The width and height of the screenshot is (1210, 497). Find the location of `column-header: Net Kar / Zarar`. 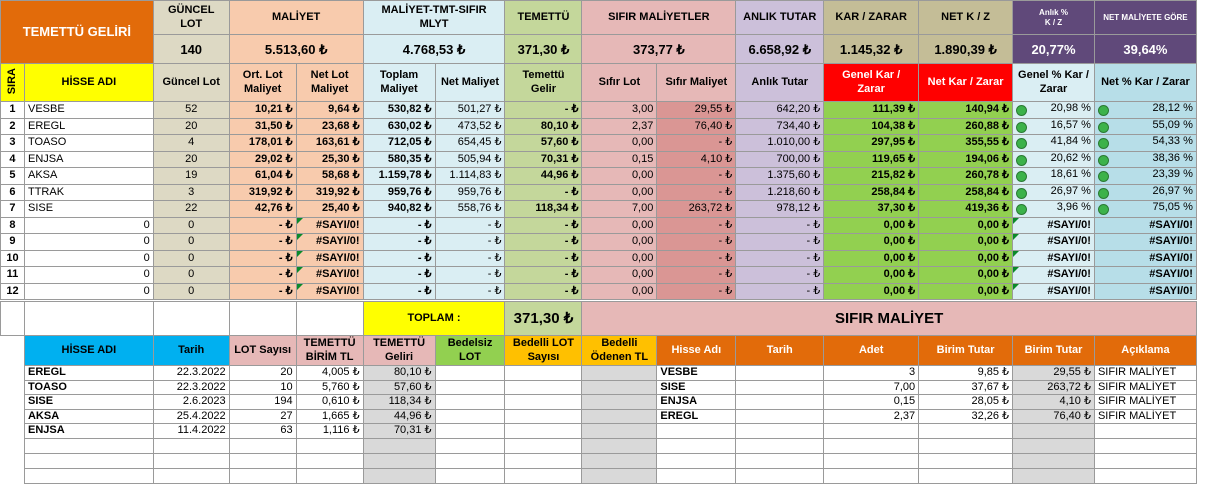

column-header: Net Kar / Zarar is located at coordinates (966, 82).